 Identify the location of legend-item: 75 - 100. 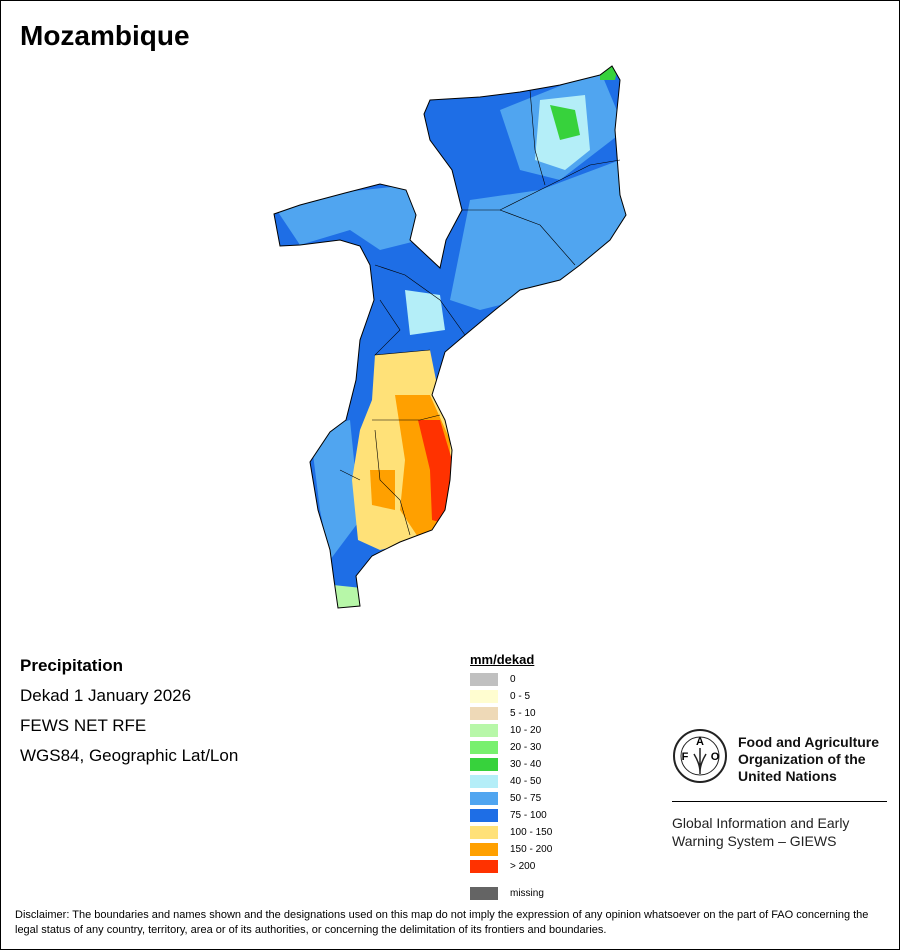
(511, 815).